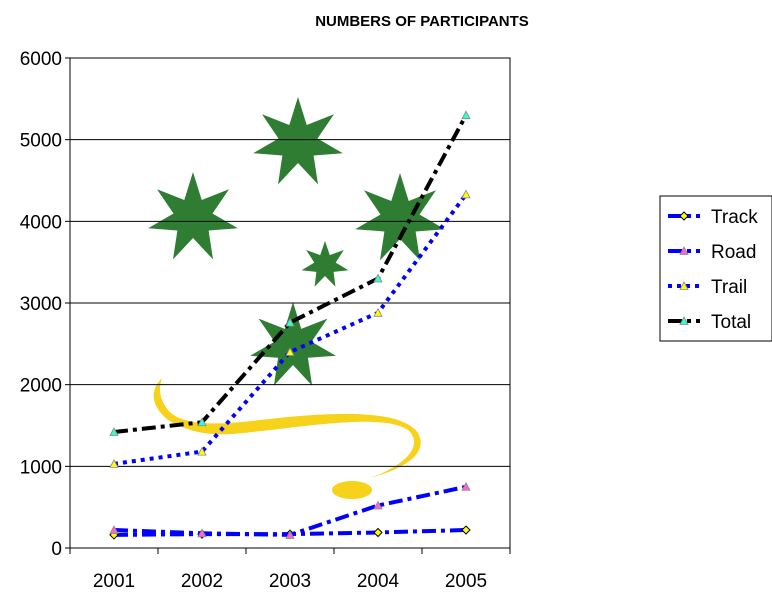 Image resolution: width=772 pixels, height=598 pixels. Describe the element at coordinates (707, 287) in the screenshot. I see `legend-item-trail: Trail` at that location.